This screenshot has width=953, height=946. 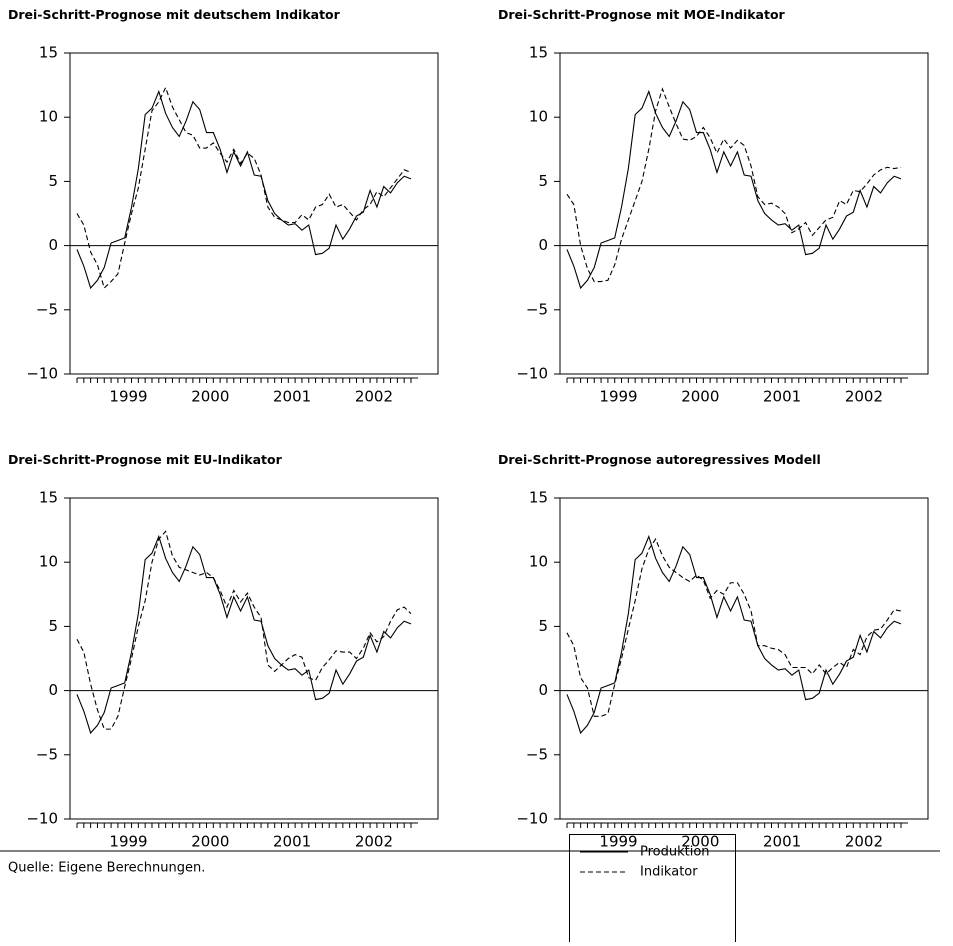 I want to click on legend-box, so click(x=652, y=890).